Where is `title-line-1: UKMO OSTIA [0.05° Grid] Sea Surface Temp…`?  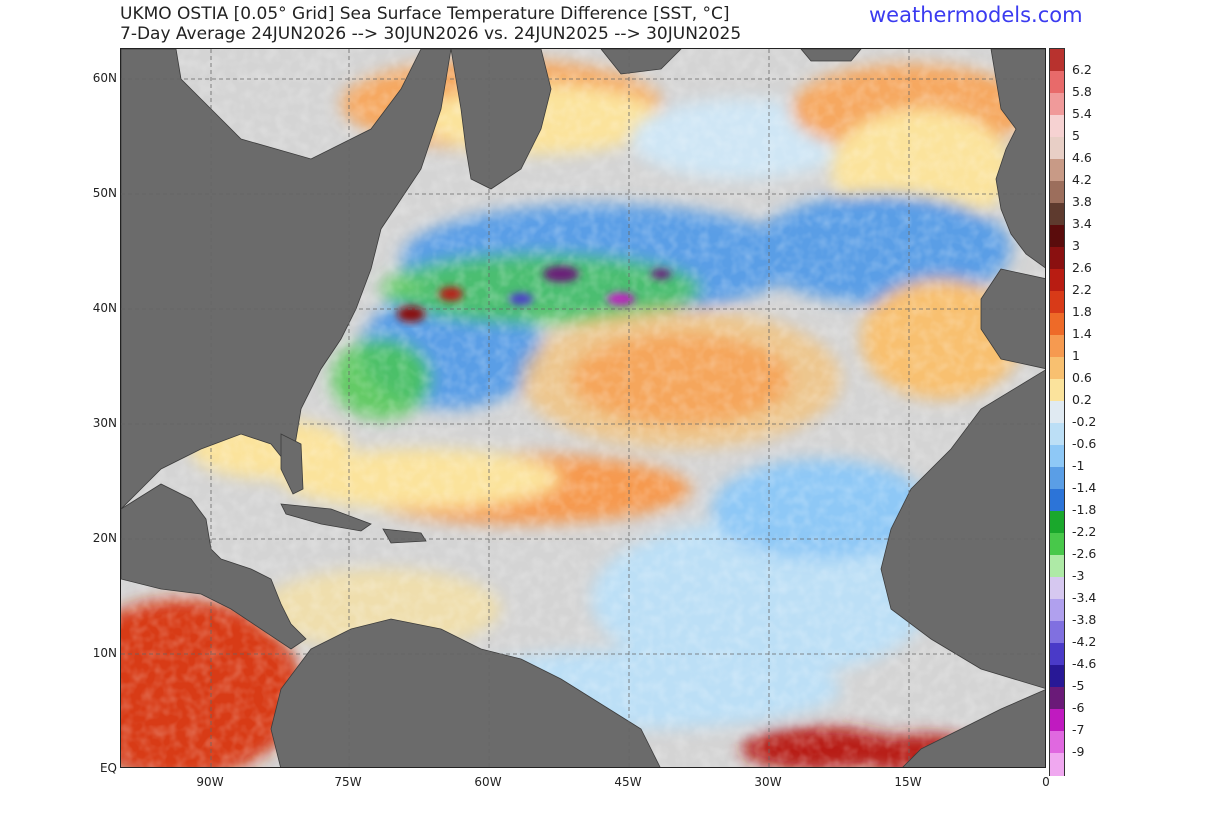 title-line-1: UKMO OSTIA [0.05° Grid] Sea Surface Temp… is located at coordinates (425, 14).